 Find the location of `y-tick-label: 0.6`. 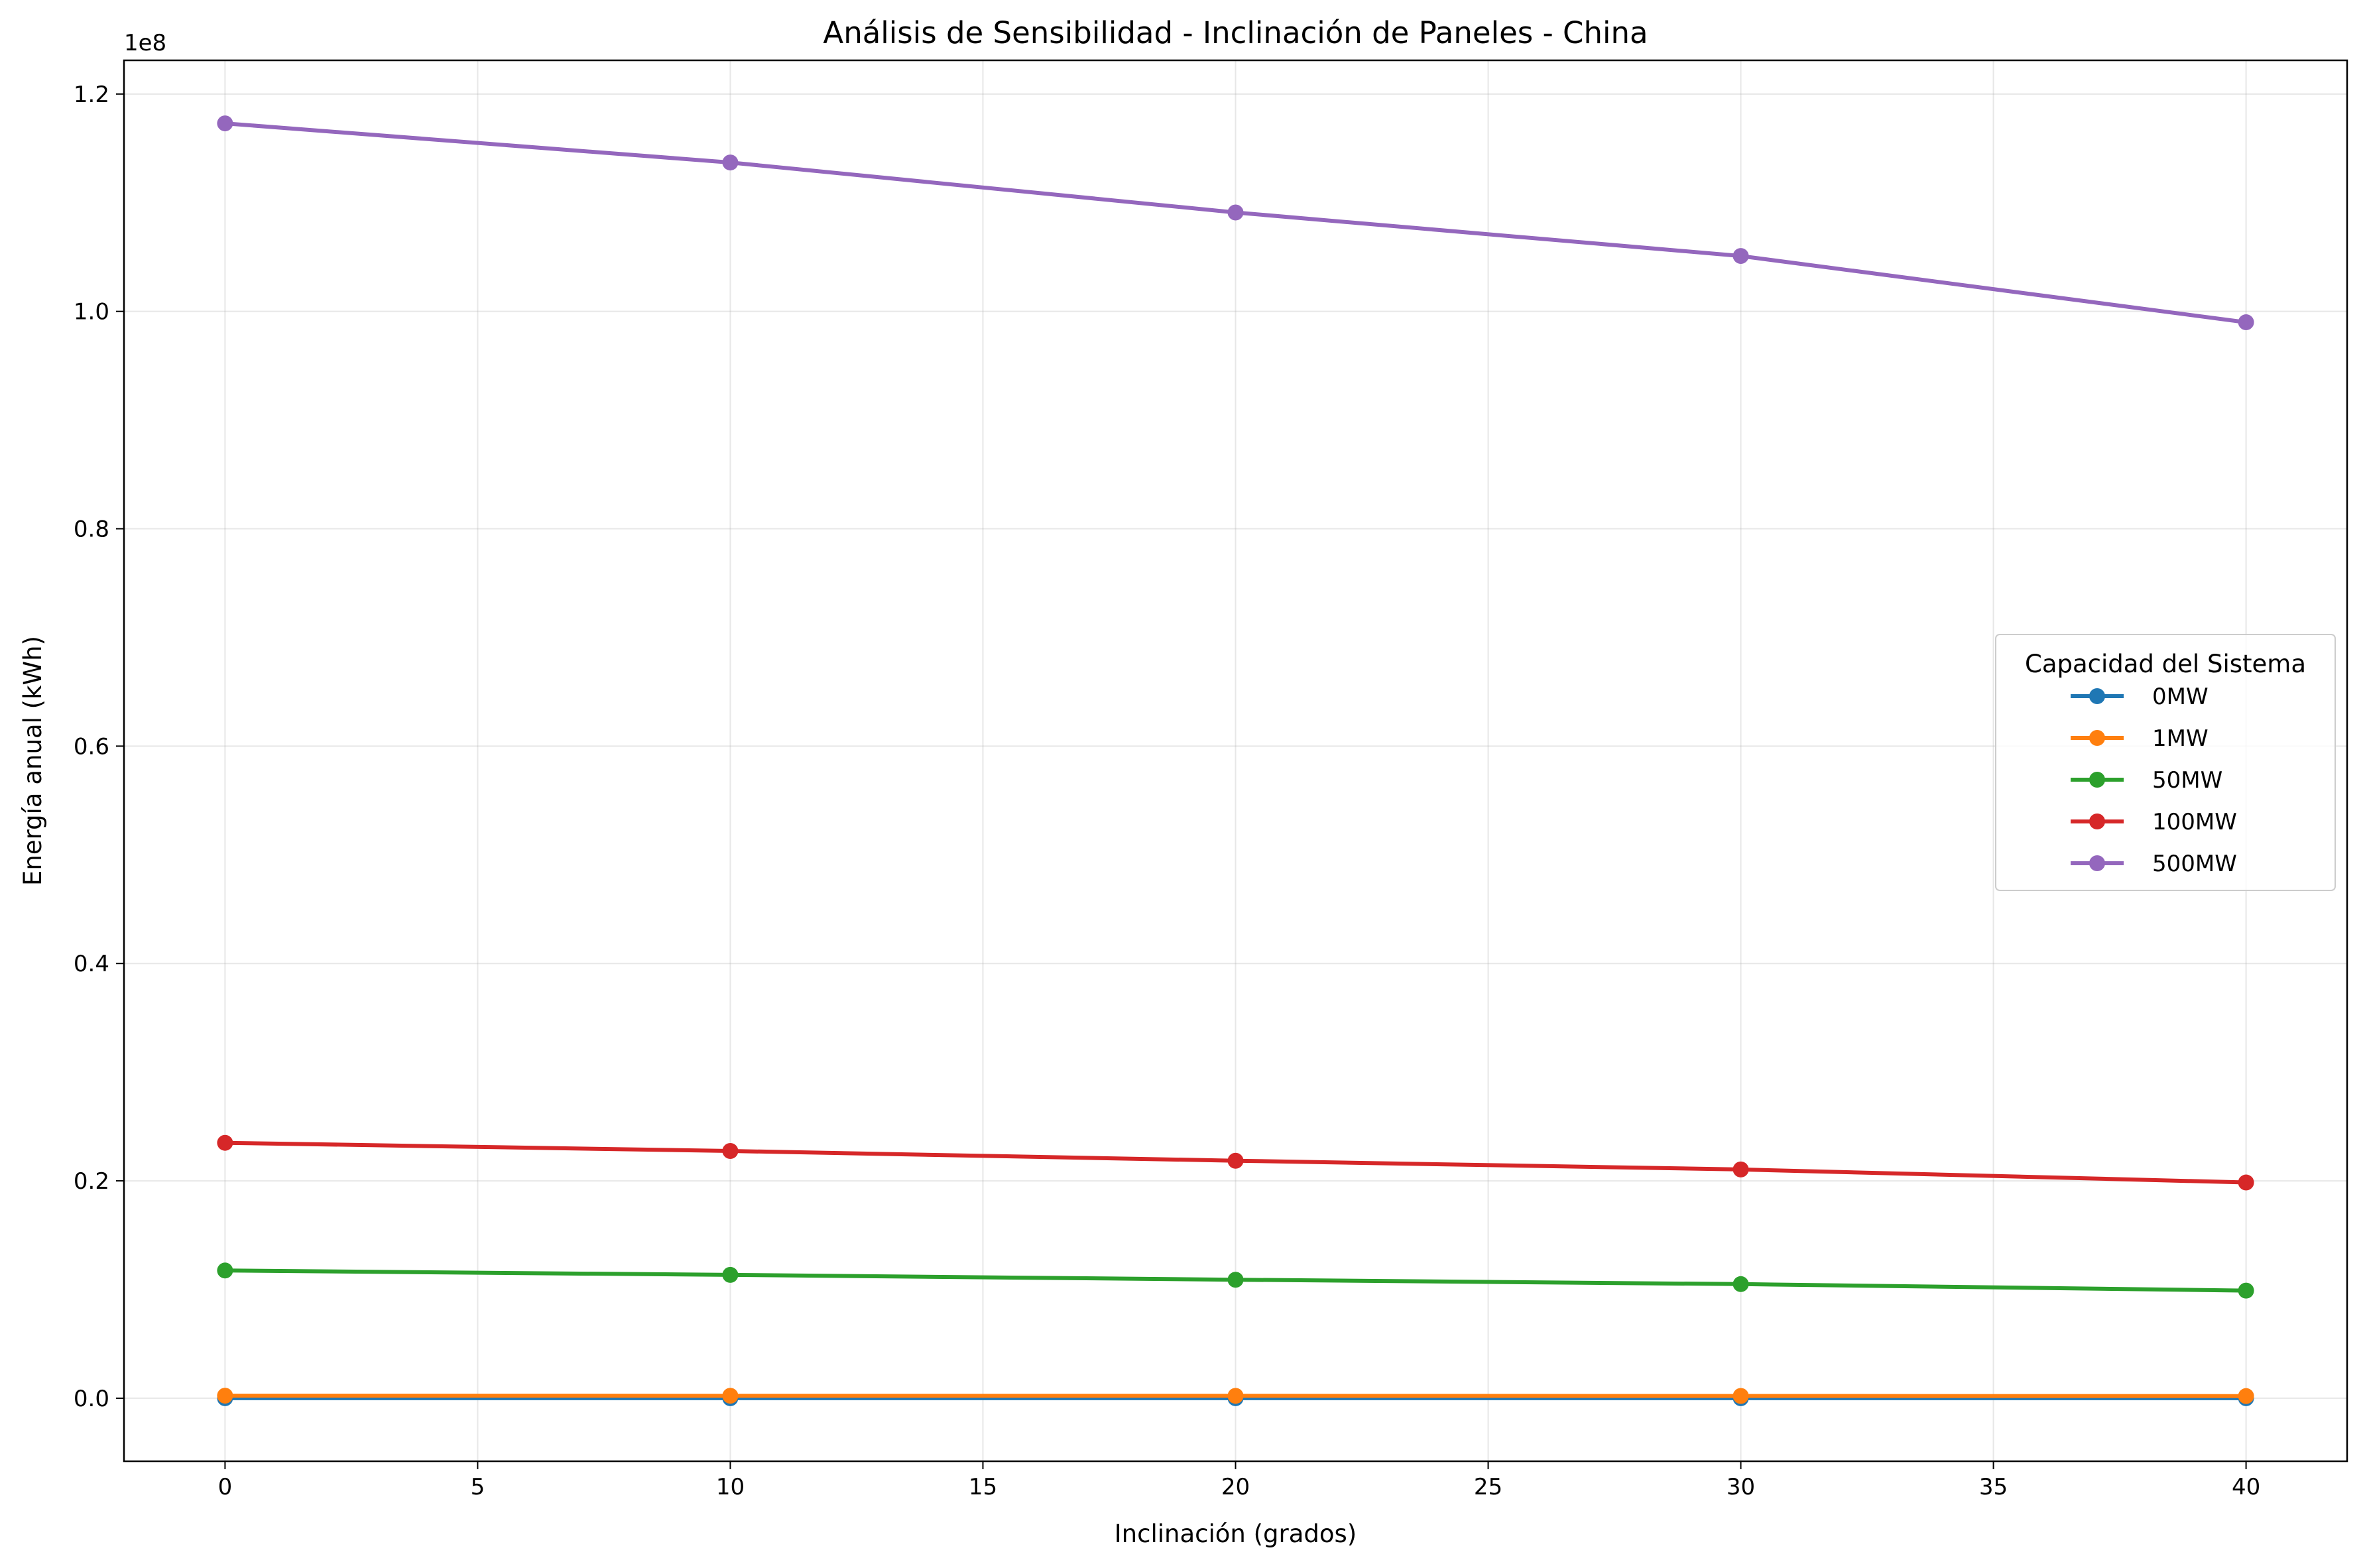

y-tick-label: 0.6 is located at coordinates (91, 746).